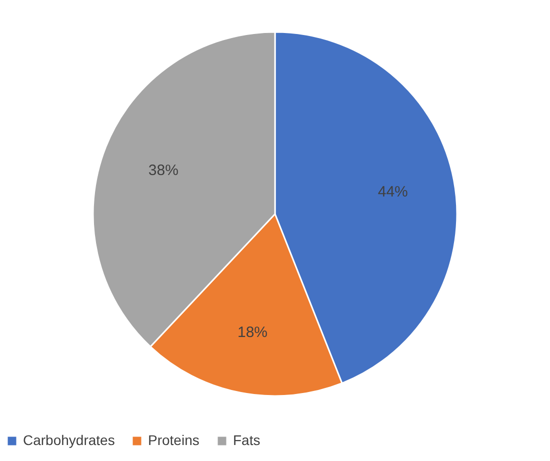  I want to click on legend-label: Fats, so click(246, 440).